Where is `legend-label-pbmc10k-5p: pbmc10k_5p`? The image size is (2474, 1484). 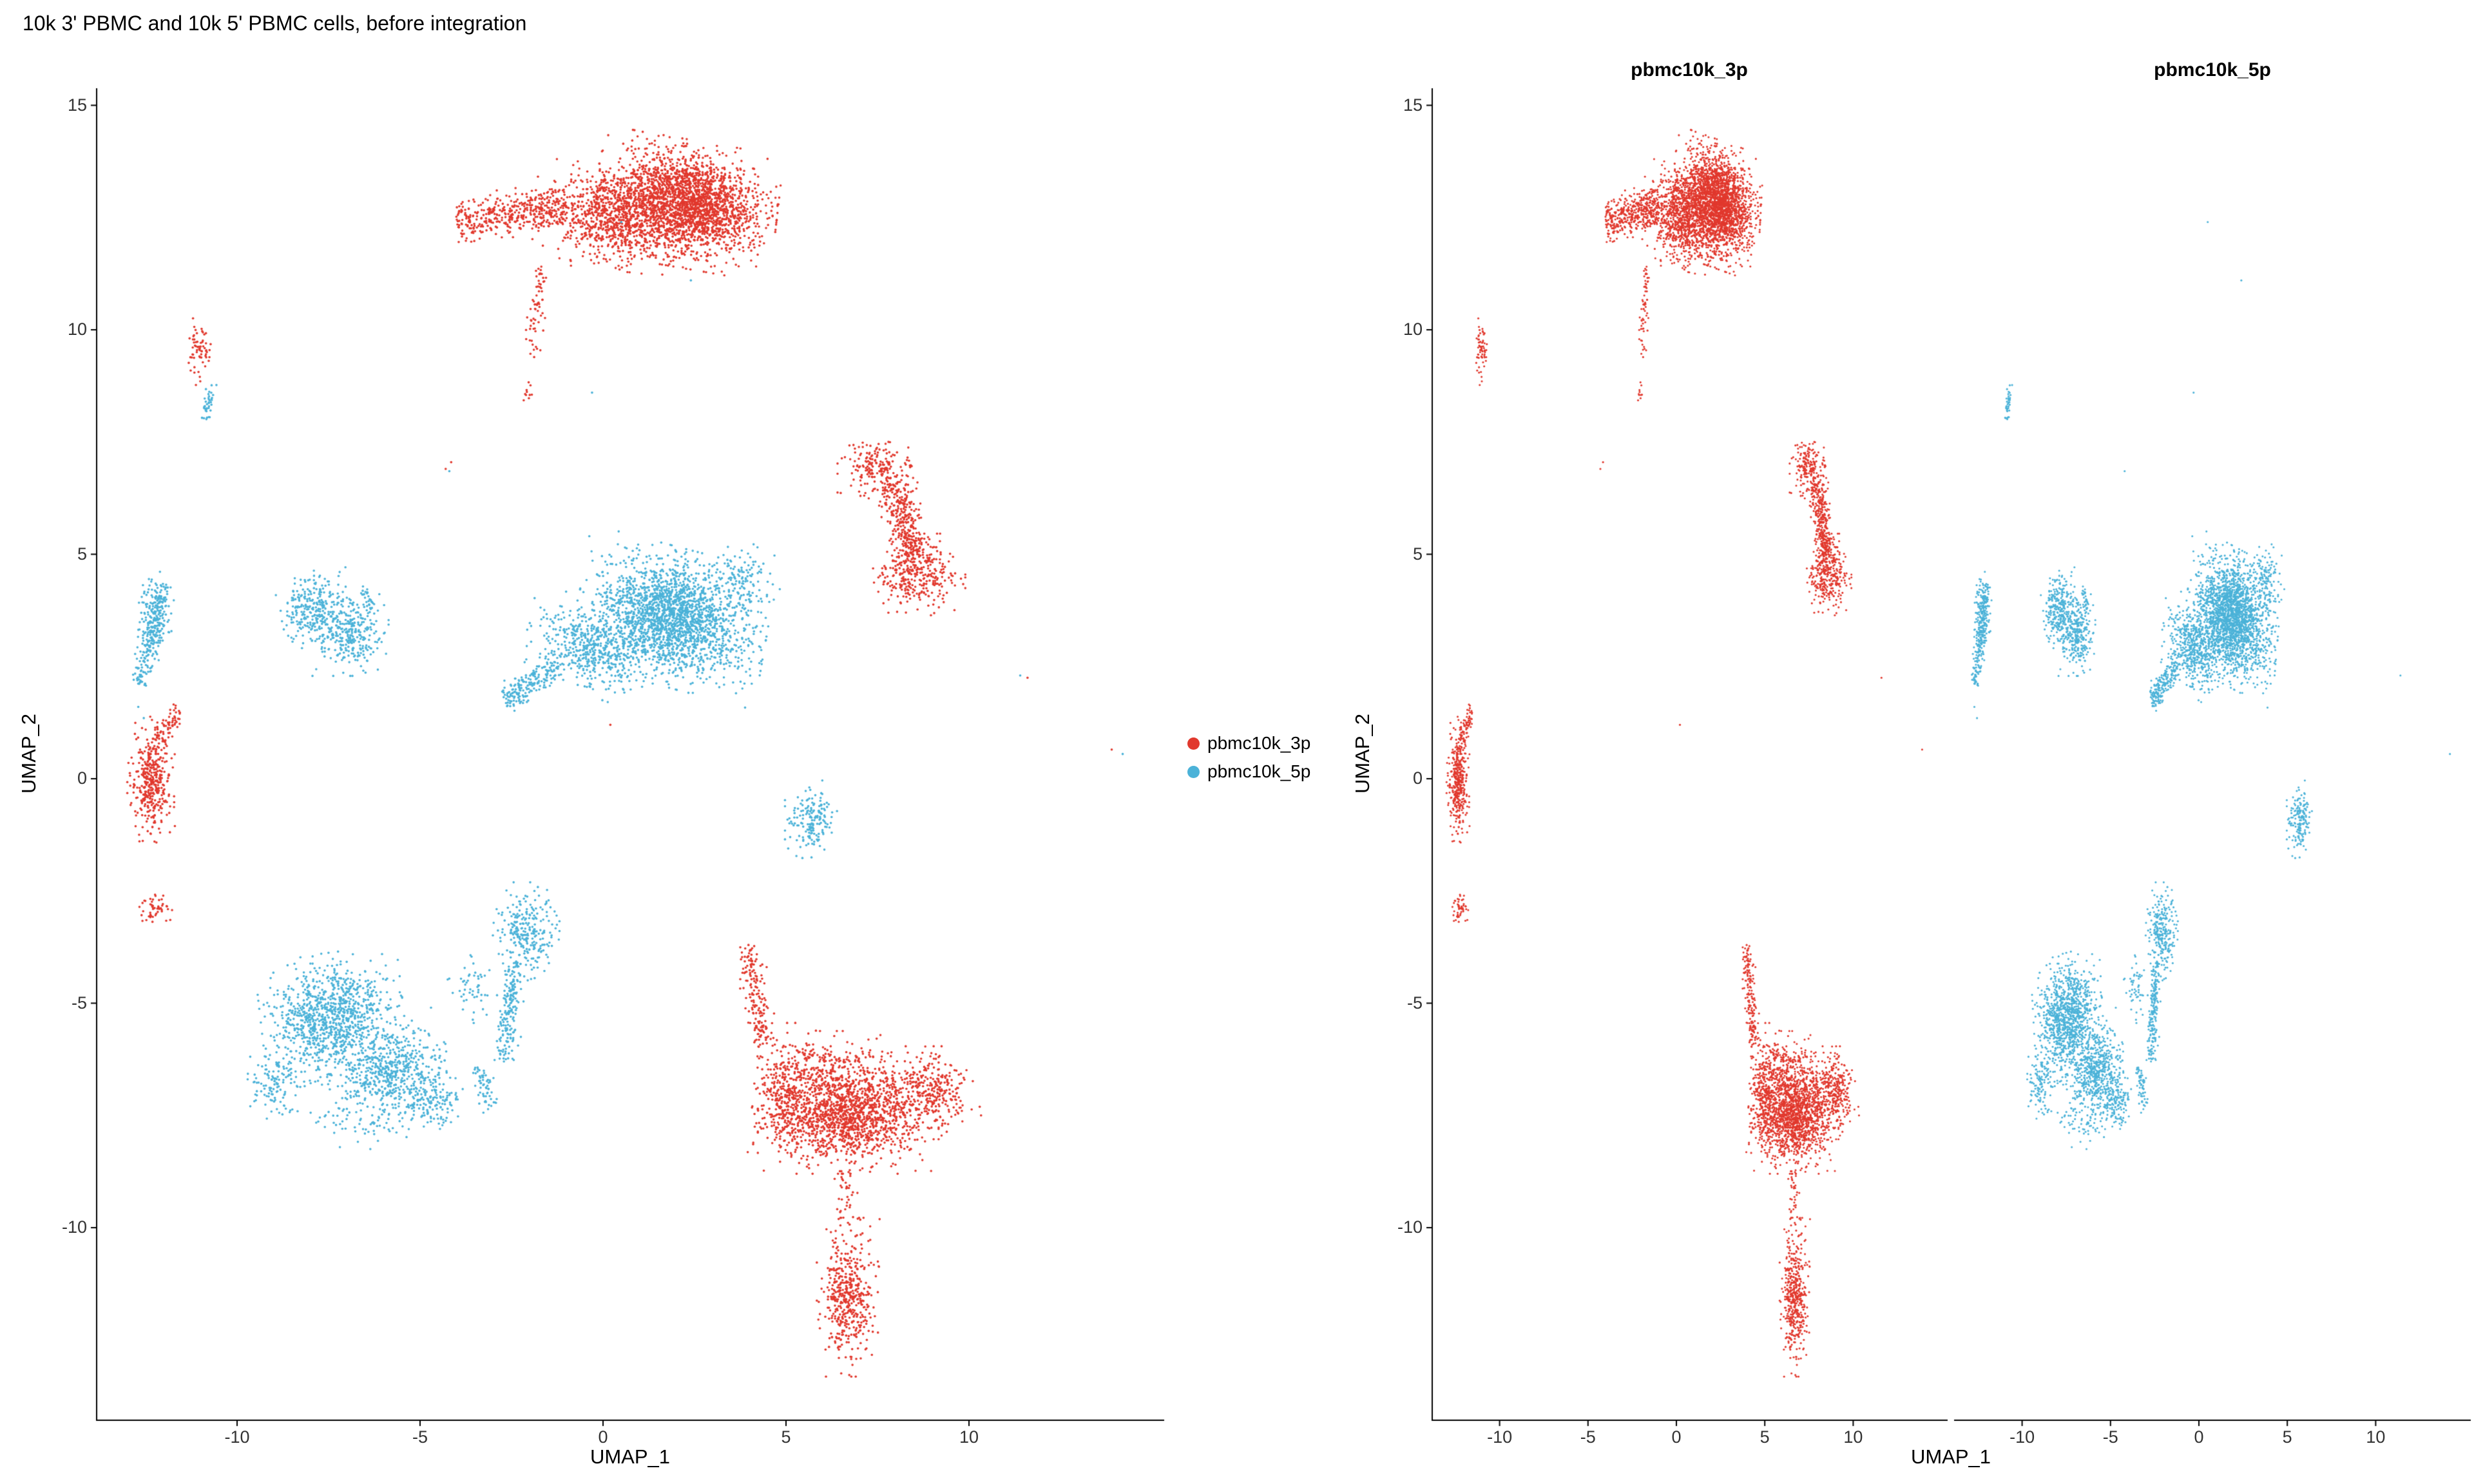 legend-label-pbmc10k-5p: pbmc10k_5p is located at coordinates (1259, 771).